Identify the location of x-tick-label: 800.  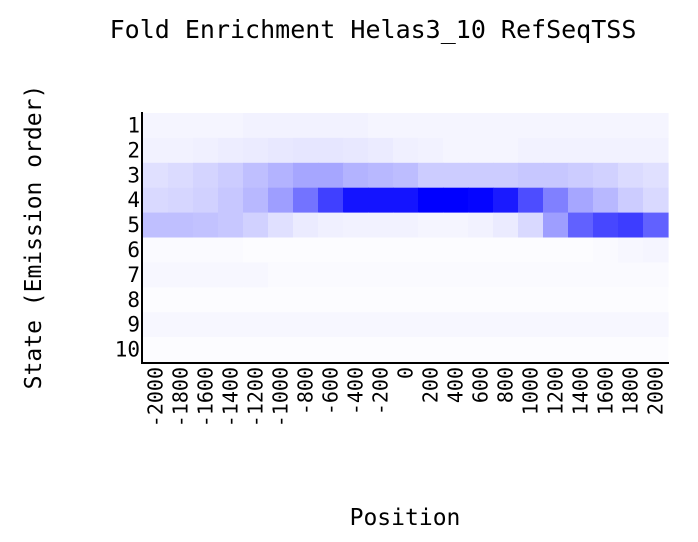
(506, 385).